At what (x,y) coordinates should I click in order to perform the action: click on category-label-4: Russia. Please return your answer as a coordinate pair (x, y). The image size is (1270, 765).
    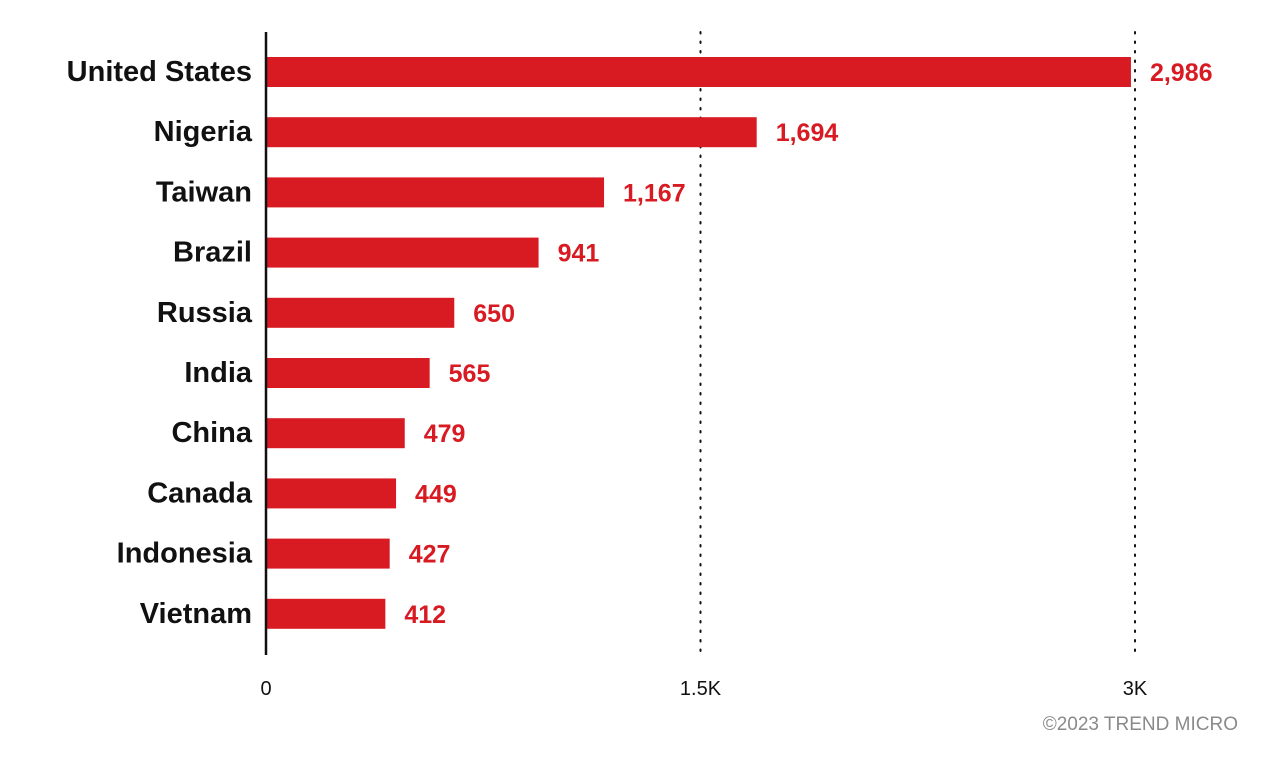
    Looking at the image, I should click on (205, 313).